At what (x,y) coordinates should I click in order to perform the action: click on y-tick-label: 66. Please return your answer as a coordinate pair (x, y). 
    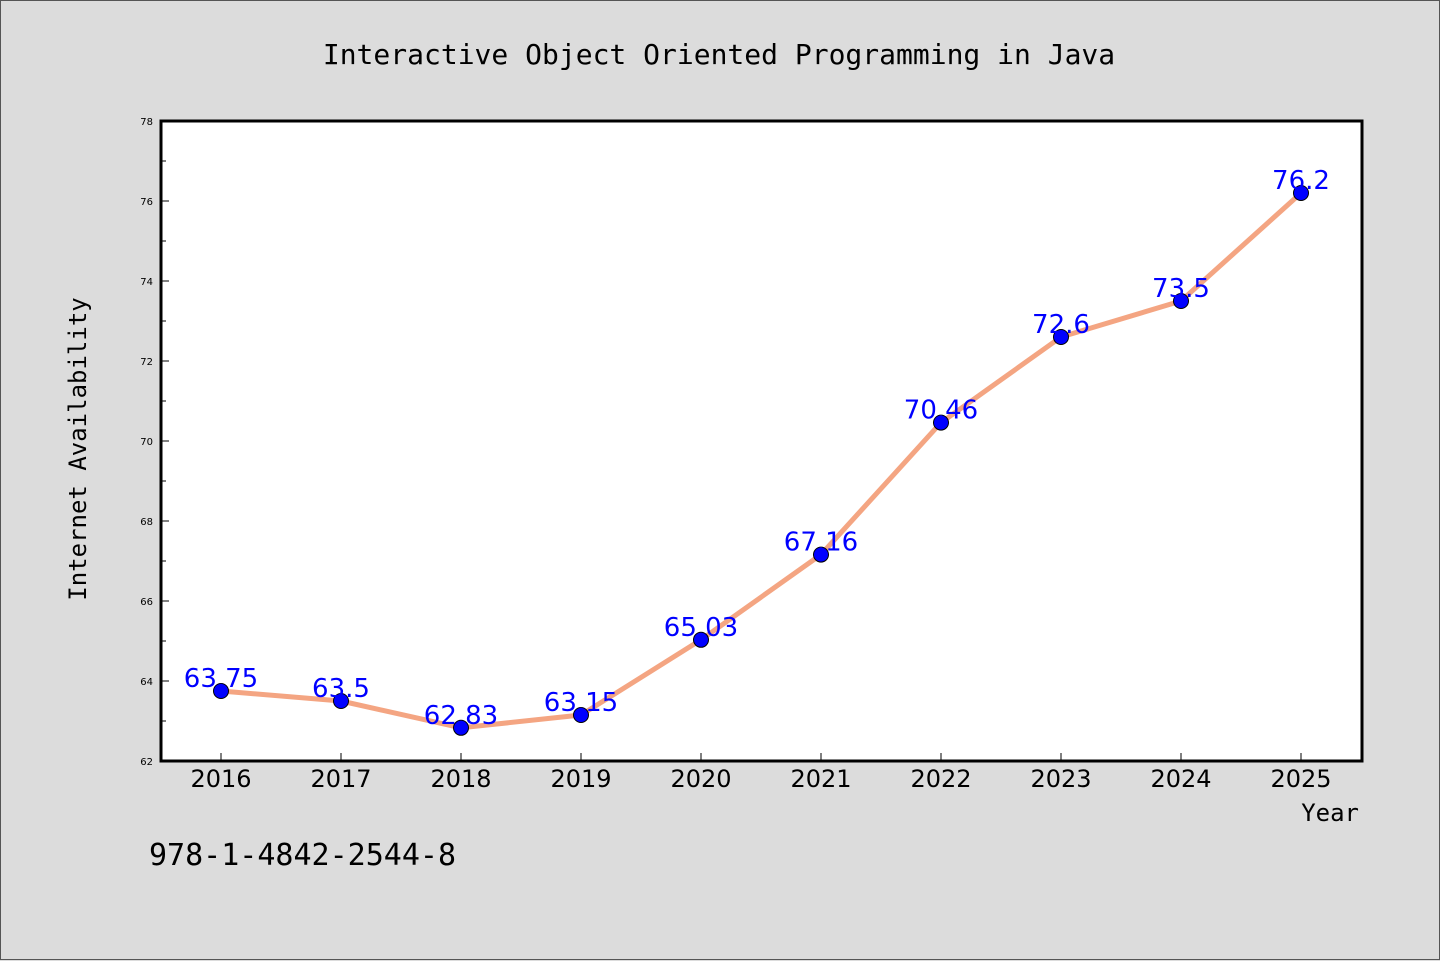
    Looking at the image, I should click on (146, 602).